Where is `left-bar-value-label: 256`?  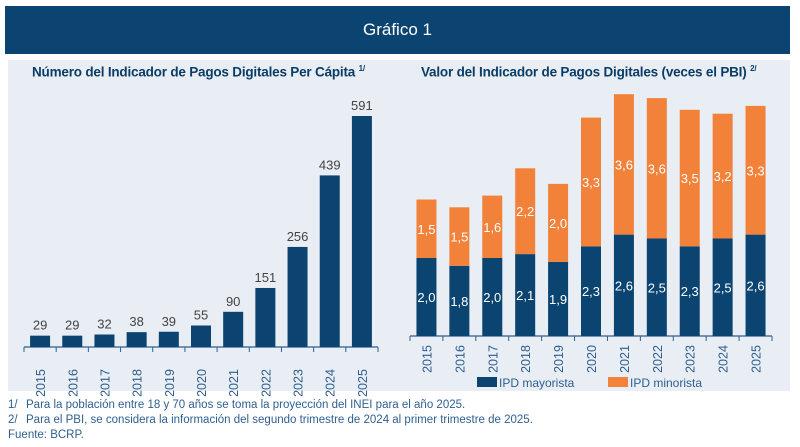 left-bar-value-label: 256 is located at coordinates (298, 236).